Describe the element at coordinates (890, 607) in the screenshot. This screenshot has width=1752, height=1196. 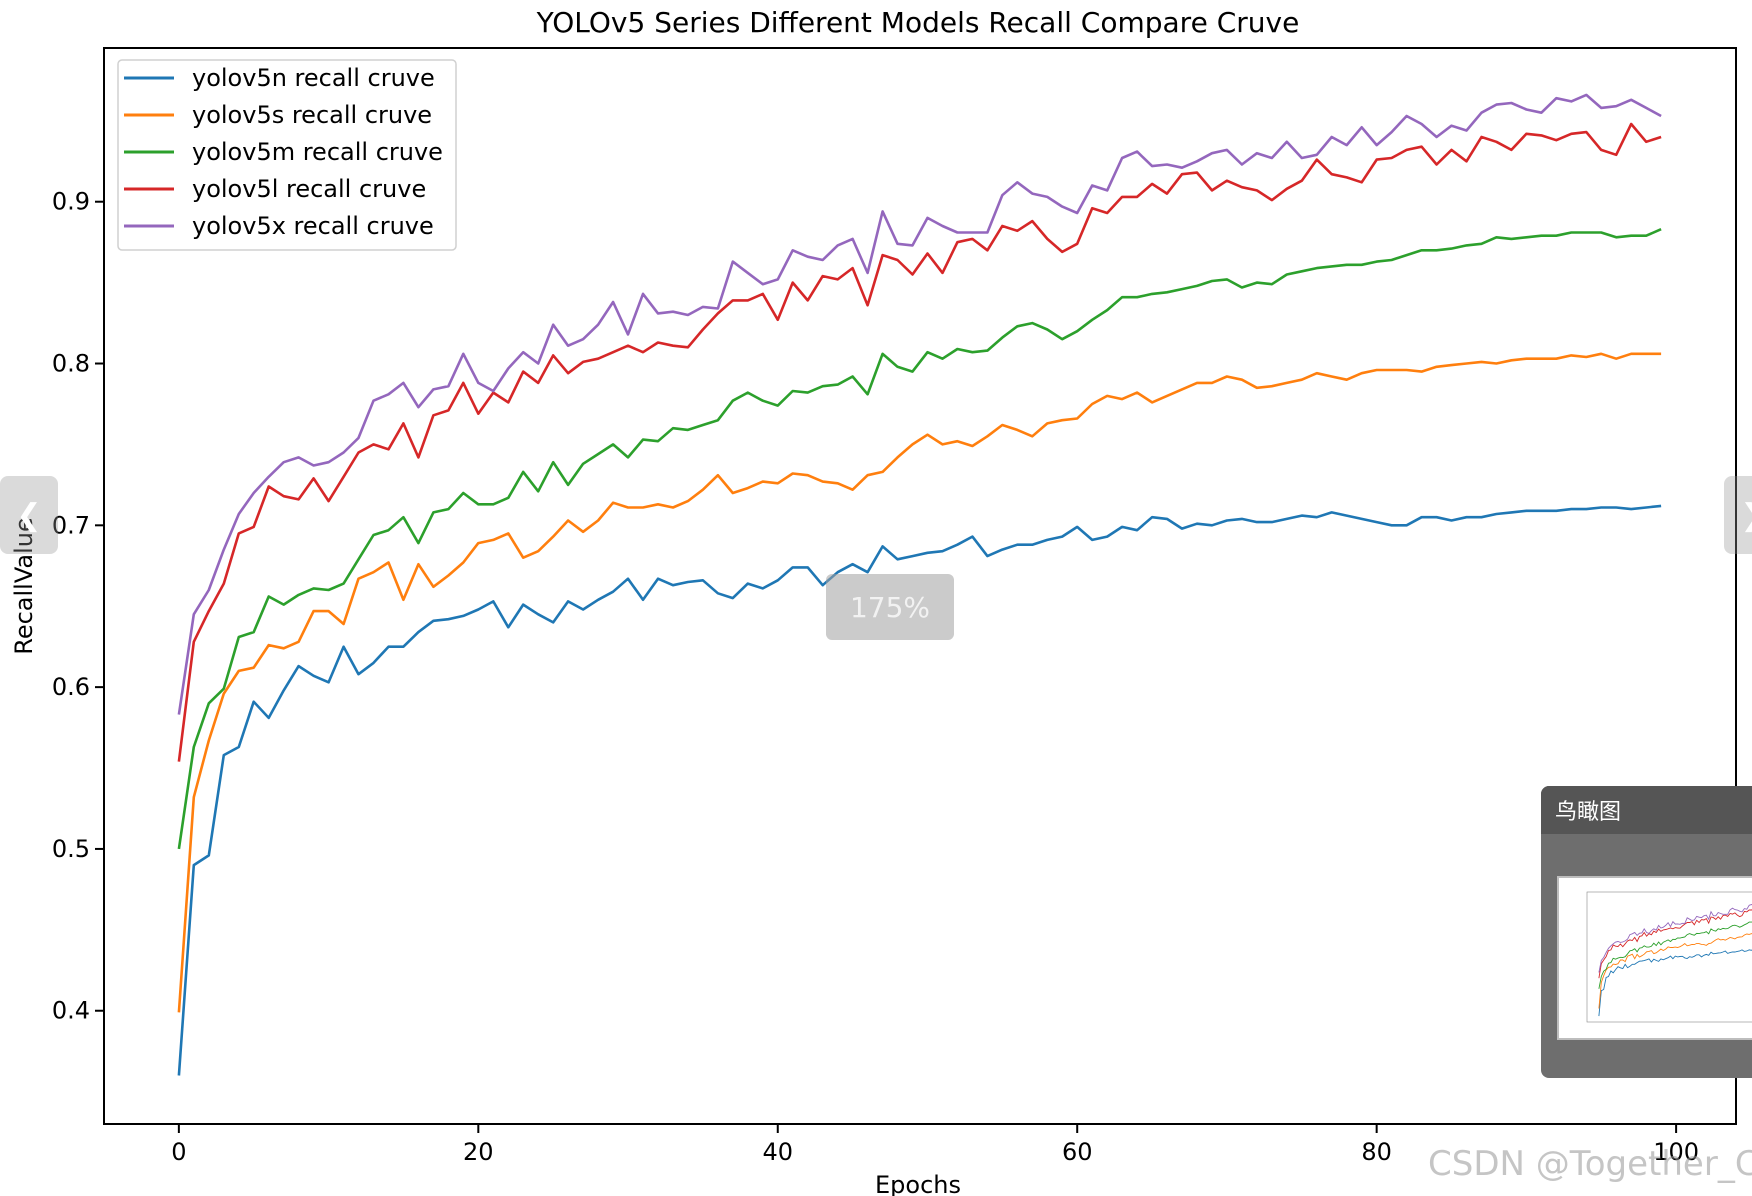
I see `zoom-level-badge: 175%` at that location.